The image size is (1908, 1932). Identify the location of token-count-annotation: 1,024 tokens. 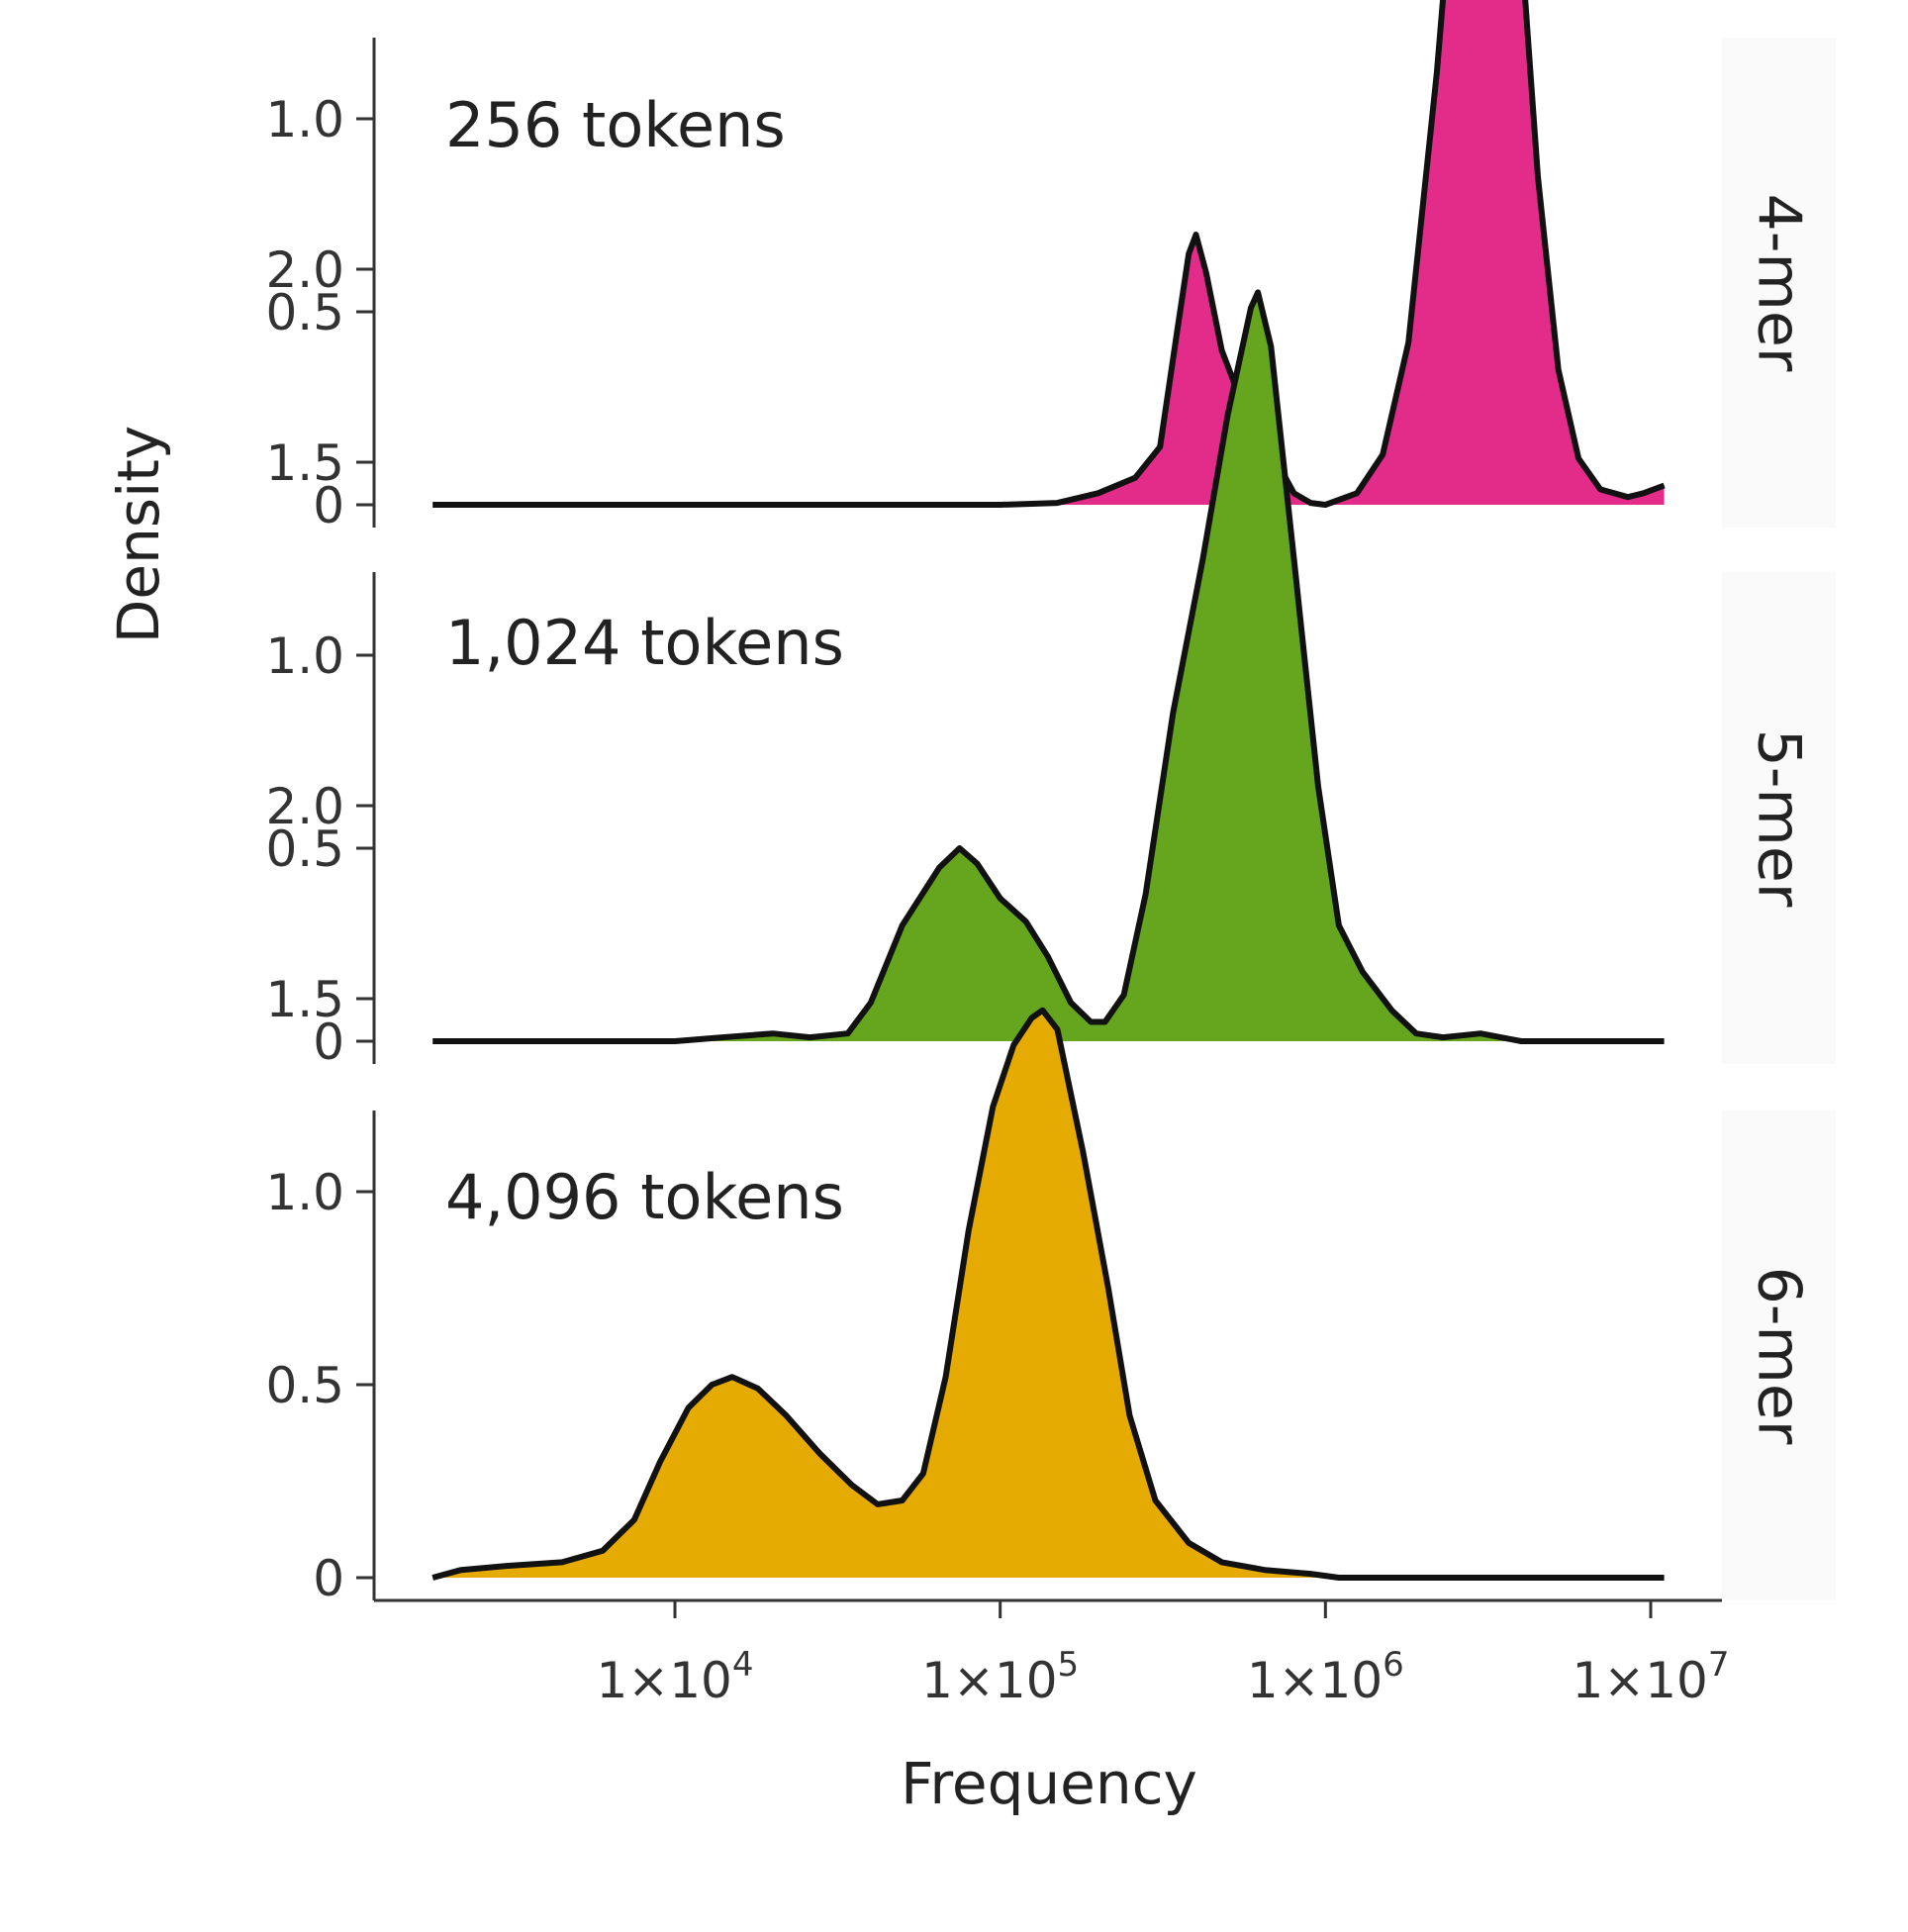
(645, 643).